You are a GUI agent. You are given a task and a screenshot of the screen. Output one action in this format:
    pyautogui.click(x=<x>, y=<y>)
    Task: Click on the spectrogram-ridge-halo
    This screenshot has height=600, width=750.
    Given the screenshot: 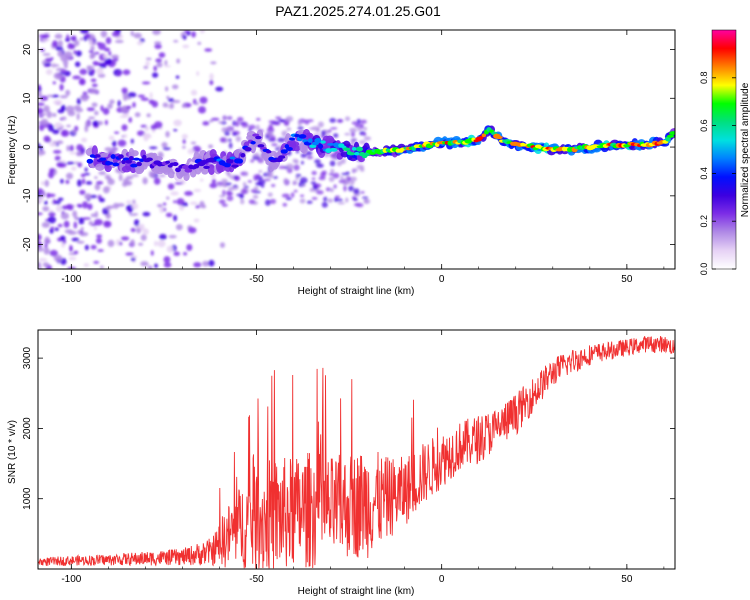 What is the action you would take?
    pyautogui.click(x=134, y=153)
    